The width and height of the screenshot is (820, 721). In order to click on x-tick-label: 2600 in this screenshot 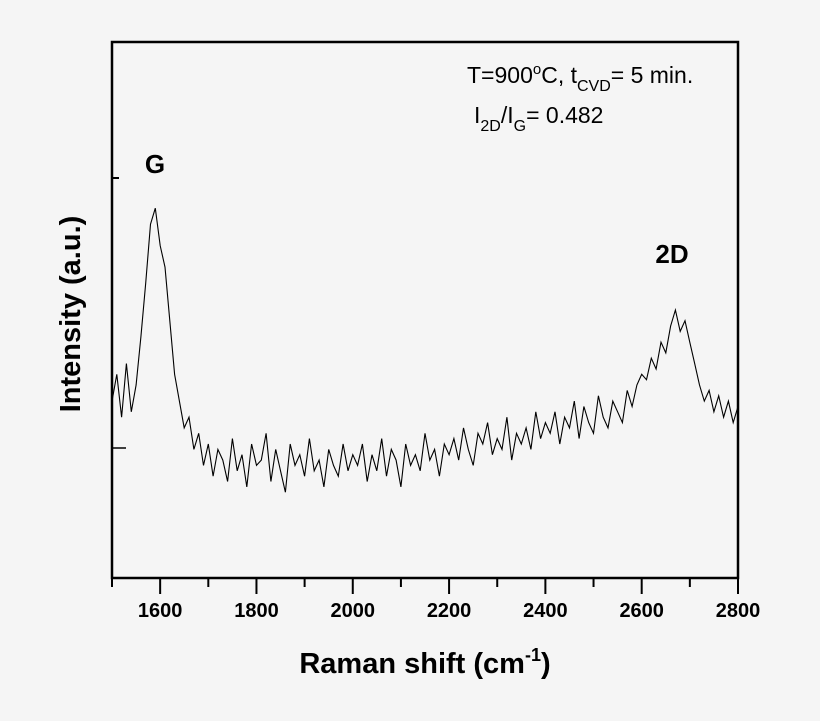, I will do `click(641, 611)`.